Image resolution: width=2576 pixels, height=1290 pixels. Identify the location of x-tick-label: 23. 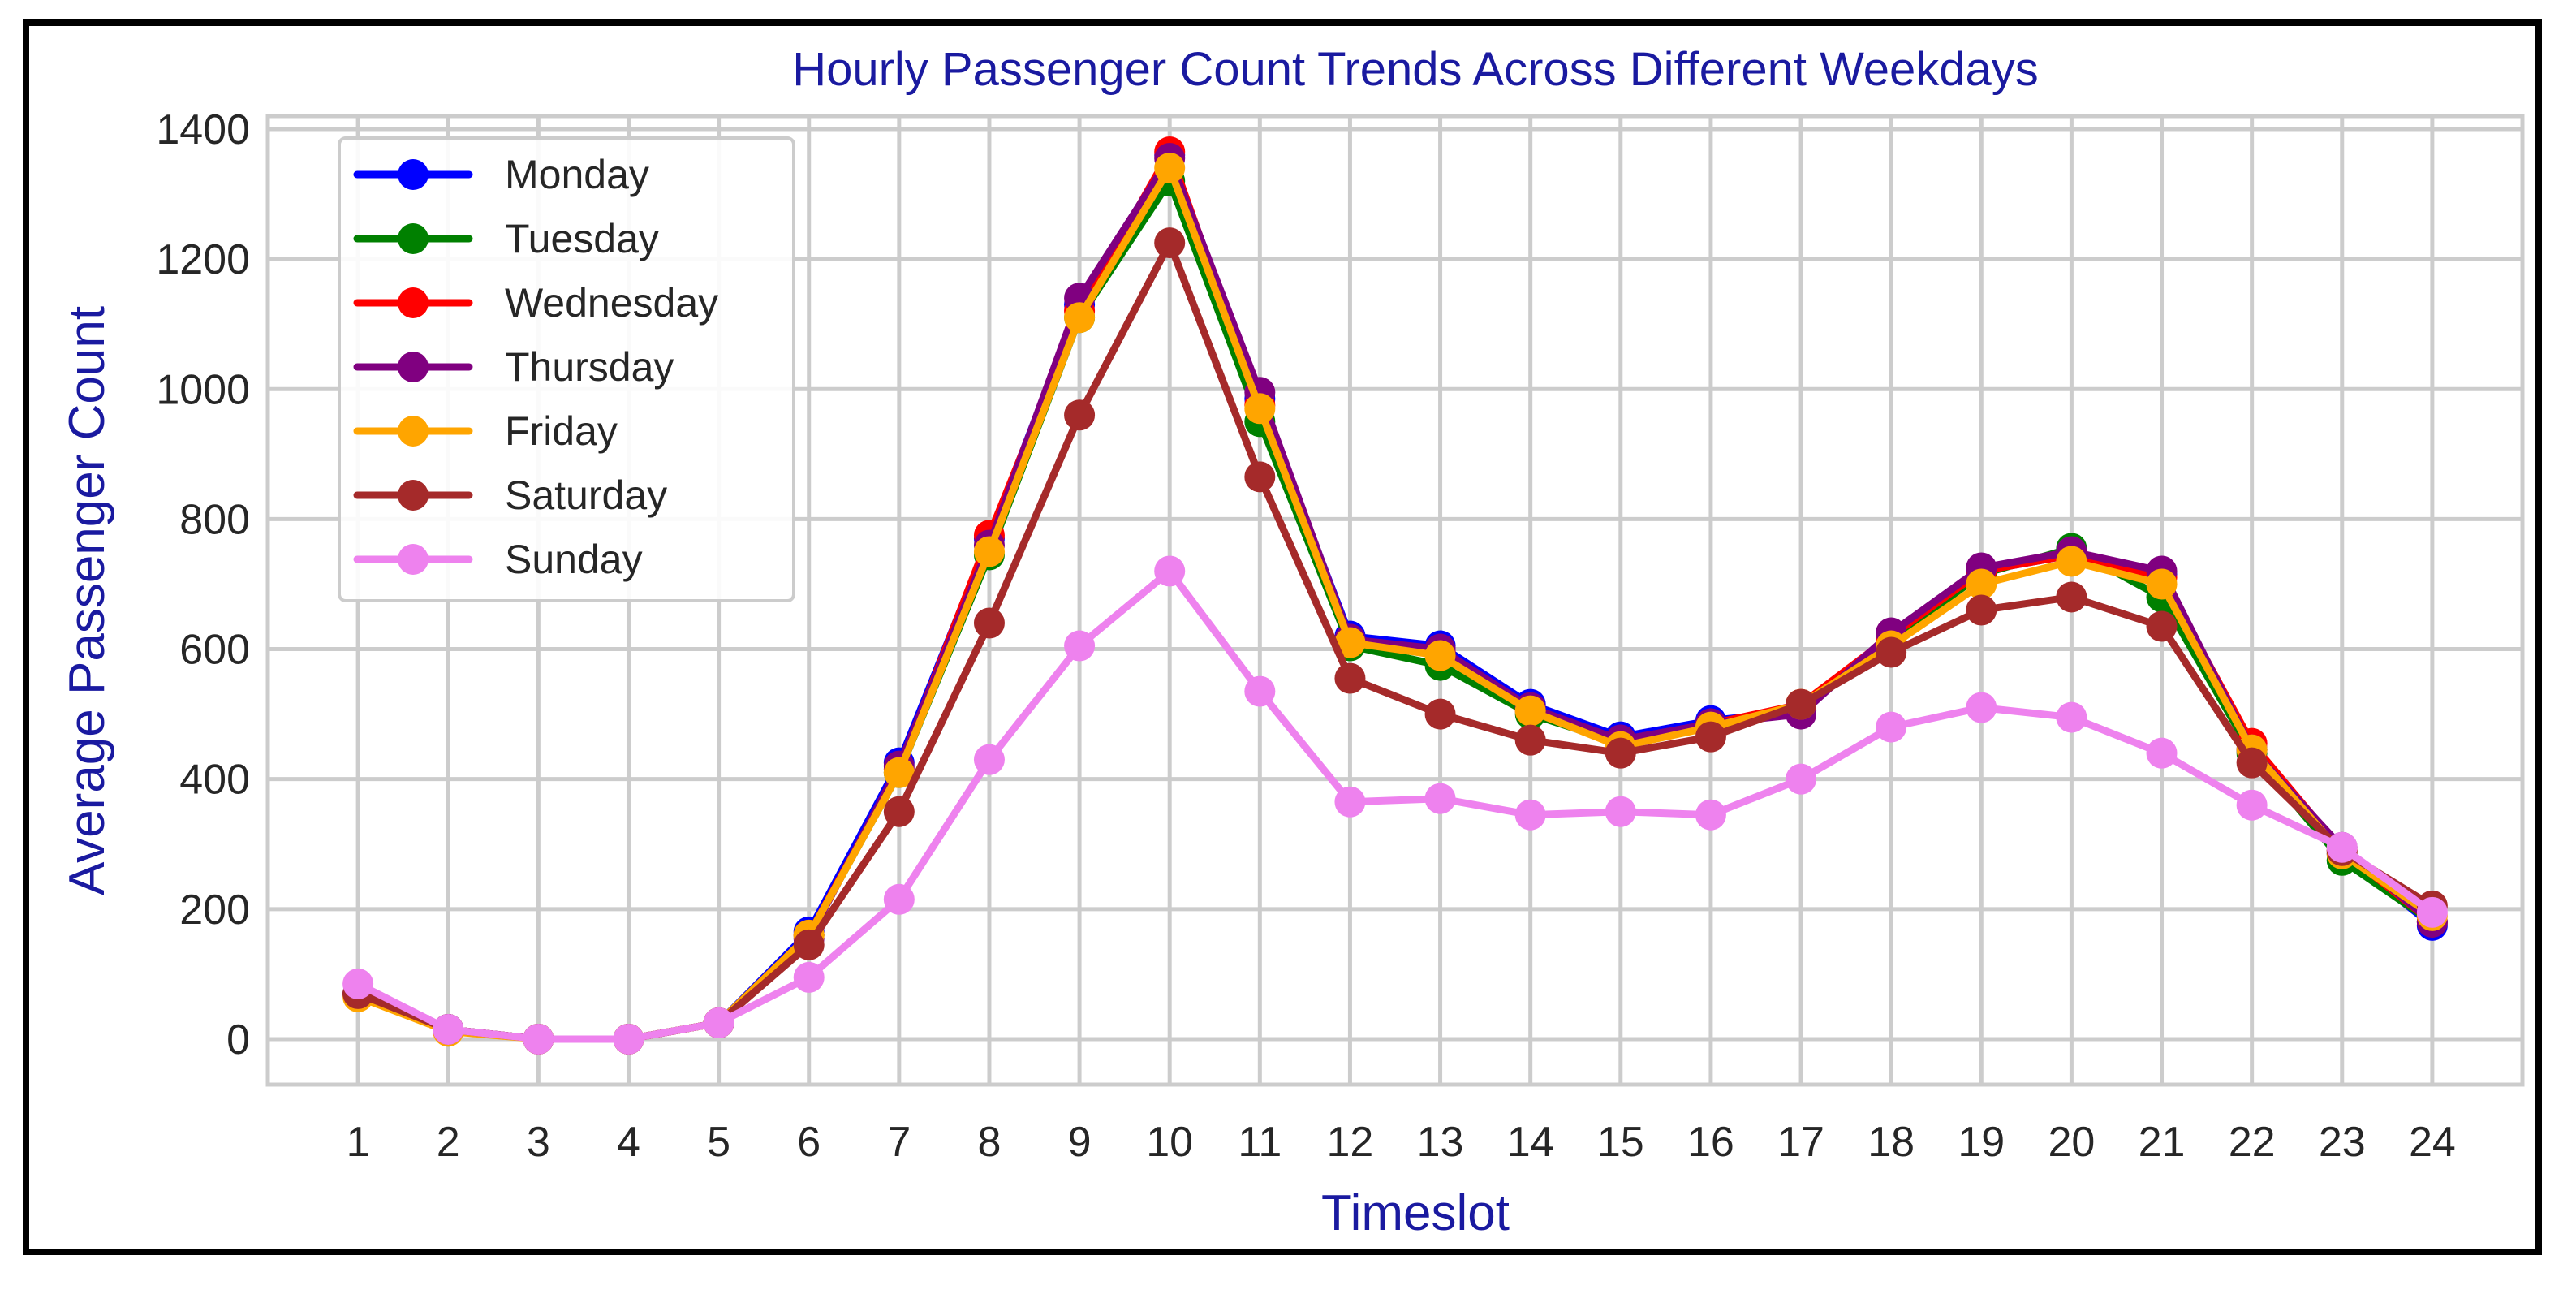
(2343, 1143).